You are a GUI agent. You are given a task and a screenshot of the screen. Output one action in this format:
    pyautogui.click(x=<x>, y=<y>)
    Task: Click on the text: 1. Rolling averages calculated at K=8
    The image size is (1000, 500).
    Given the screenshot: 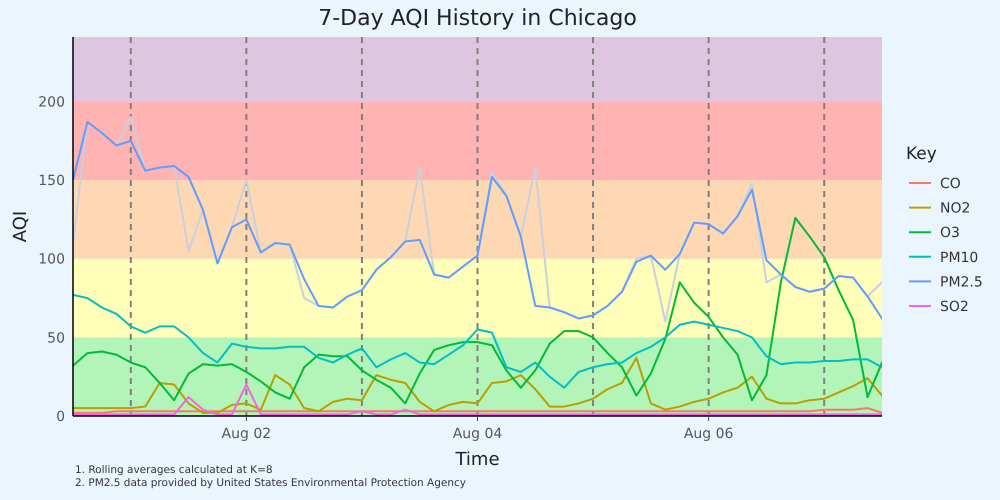 What is the action you would take?
    pyautogui.click(x=174, y=470)
    